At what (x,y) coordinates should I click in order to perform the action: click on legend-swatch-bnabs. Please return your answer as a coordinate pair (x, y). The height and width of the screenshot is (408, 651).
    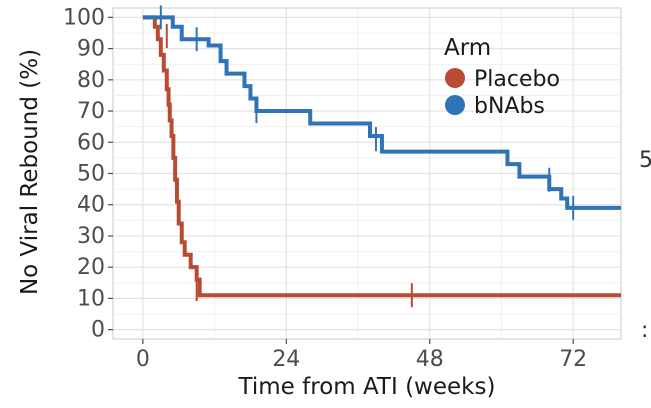
    Looking at the image, I should click on (455, 105).